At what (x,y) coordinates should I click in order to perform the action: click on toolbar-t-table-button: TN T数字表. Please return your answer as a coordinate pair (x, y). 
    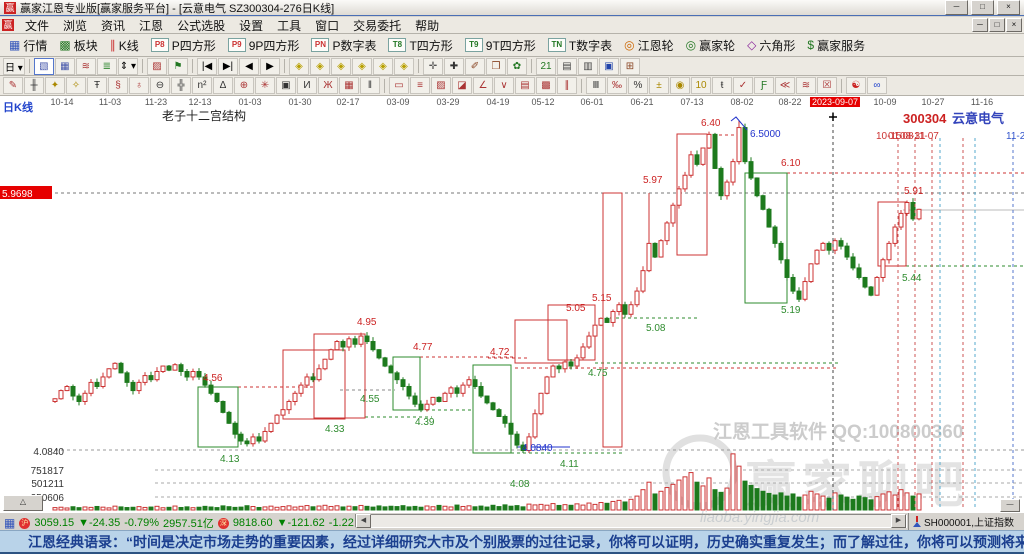
    Looking at the image, I should click on (580, 45).